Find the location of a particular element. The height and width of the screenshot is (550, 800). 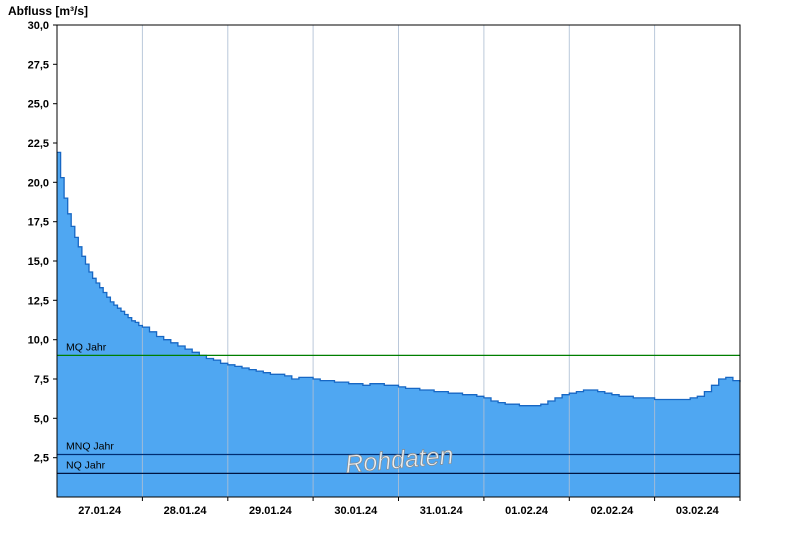

x-tick-label: 28.01.24 is located at coordinates (186, 511).